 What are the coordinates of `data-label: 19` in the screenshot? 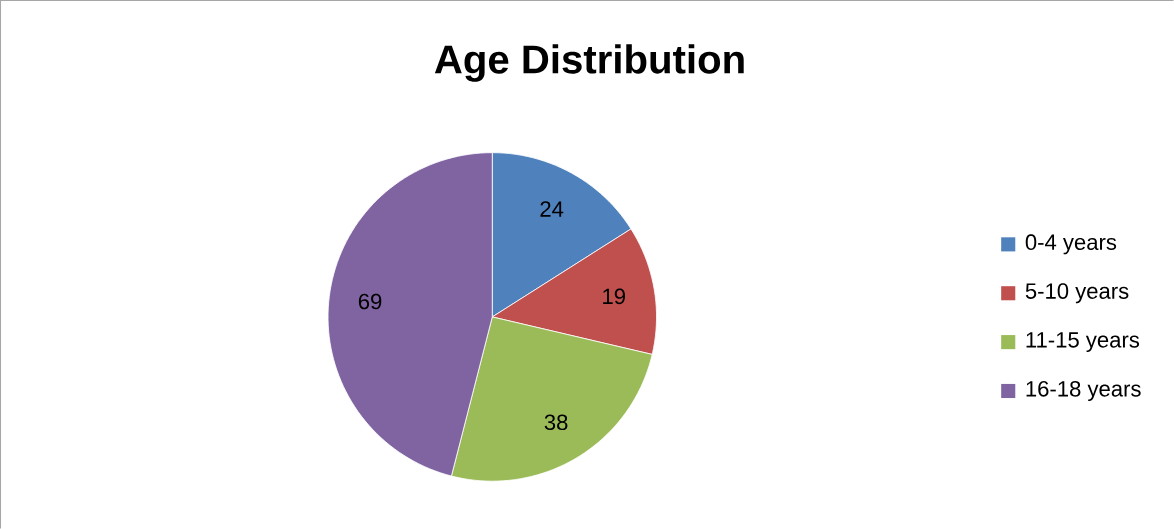 It's located at (614, 296).